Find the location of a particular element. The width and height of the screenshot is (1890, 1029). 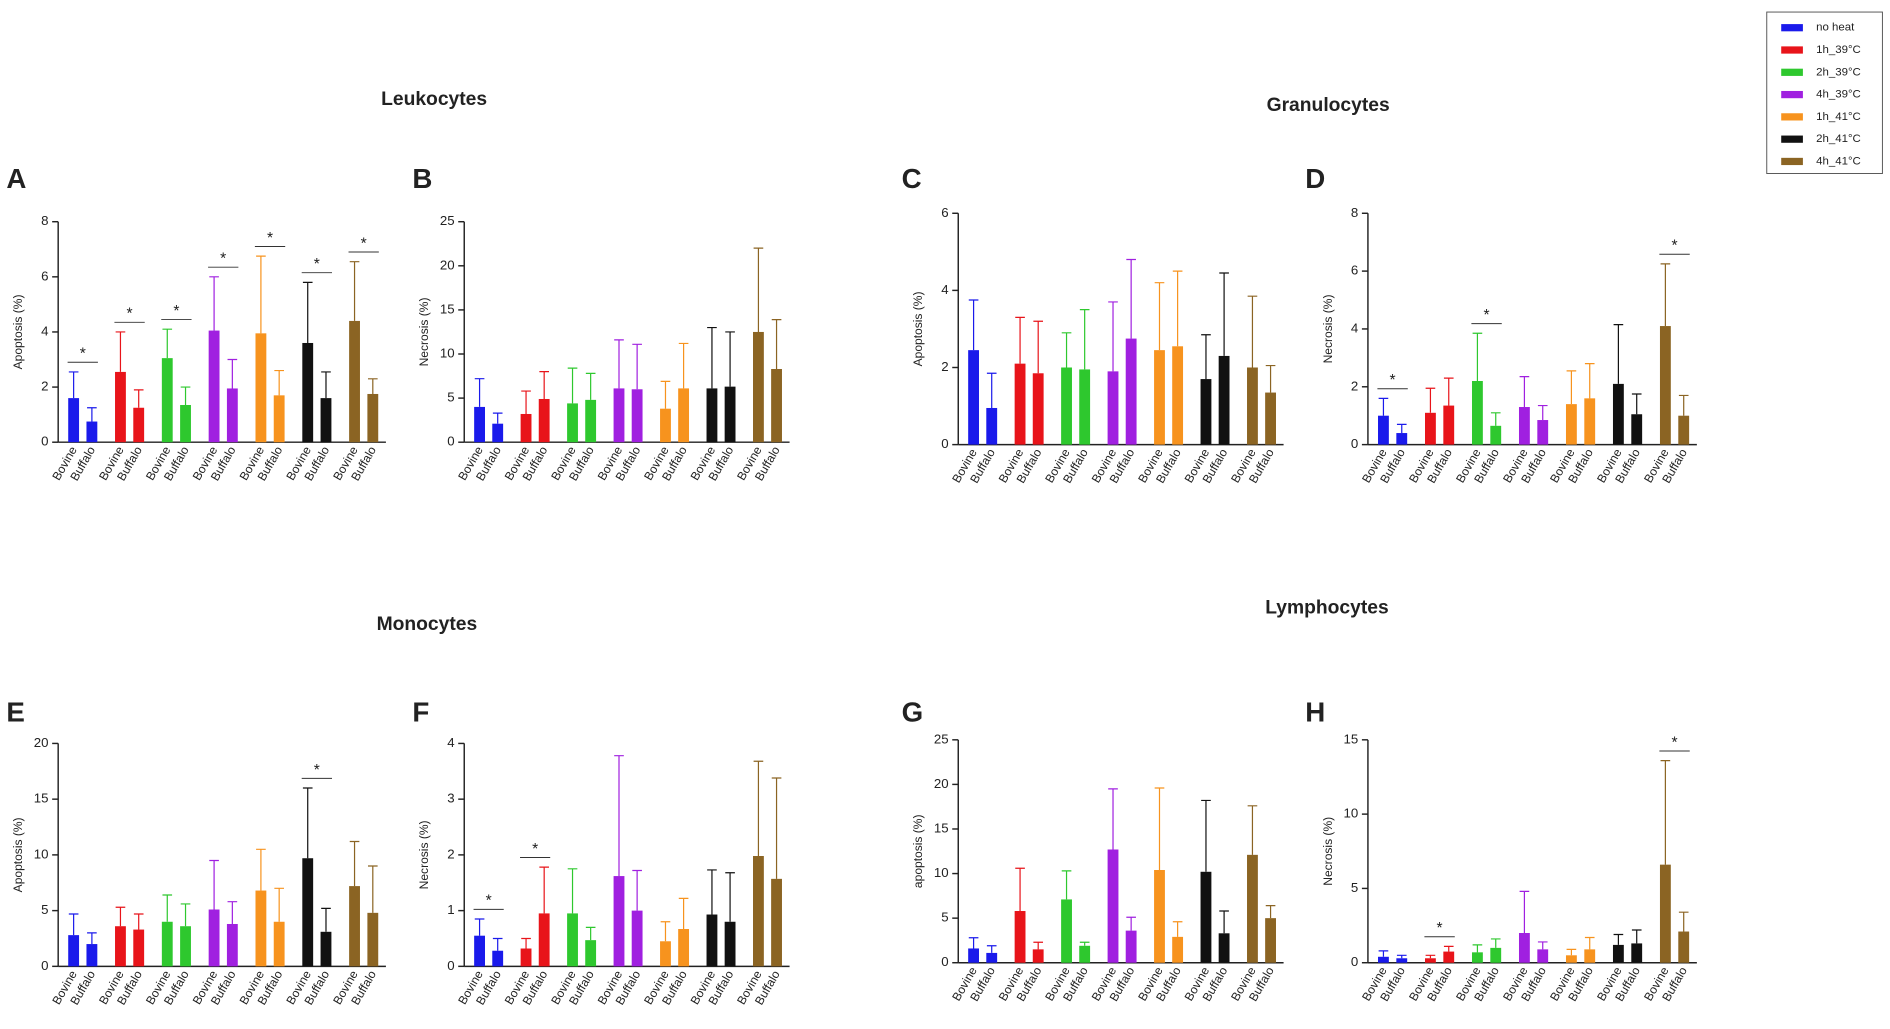

y-axis-label: Apoptosis (%) is located at coordinates (918, 328).